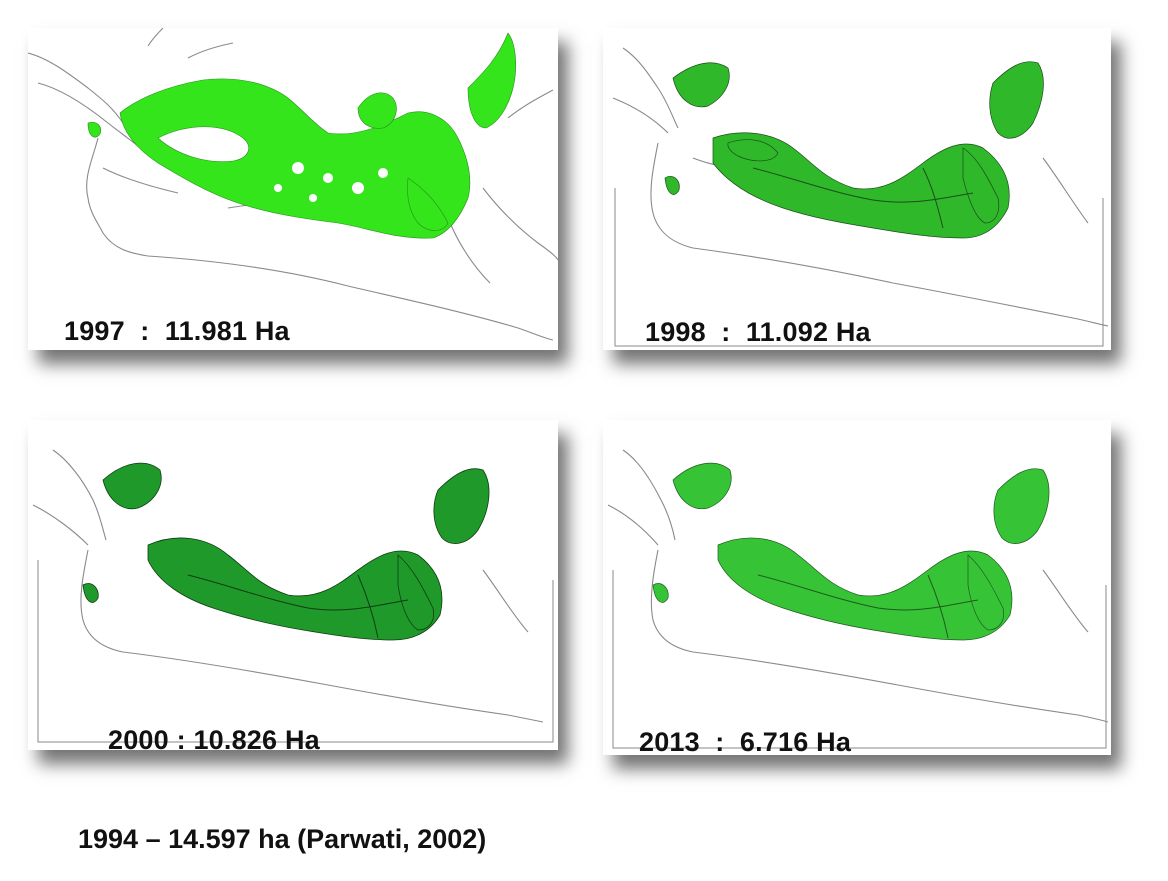 Image resolution: width=1168 pixels, height=881 pixels. Describe the element at coordinates (745, 741) in the screenshot. I see `map-caption-2013: 2013 : 6.716 Ha` at that location.